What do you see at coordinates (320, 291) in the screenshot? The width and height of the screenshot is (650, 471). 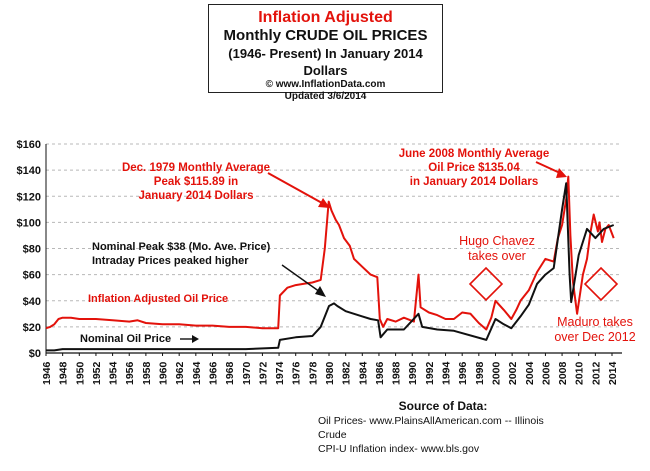 I see `arrowhead-nominal-peak` at bounding box center [320, 291].